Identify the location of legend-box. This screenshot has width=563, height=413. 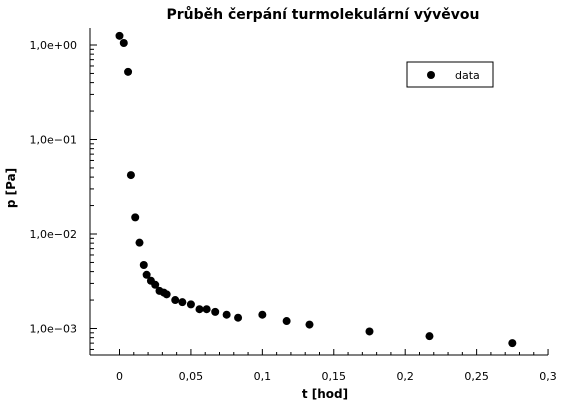
(450, 74).